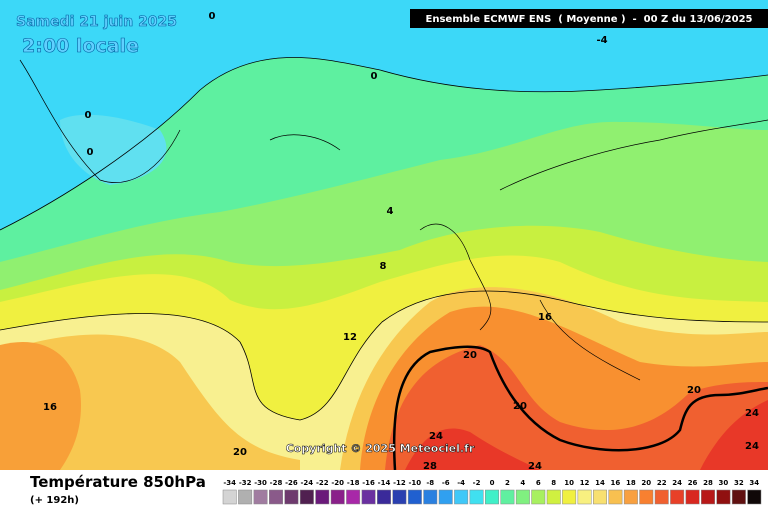 The width and height of the screenshot is (768, 512). Describe the element at coordinates (353, 483) in the screenshot. I see `legend-tick-label: -18` at that location.